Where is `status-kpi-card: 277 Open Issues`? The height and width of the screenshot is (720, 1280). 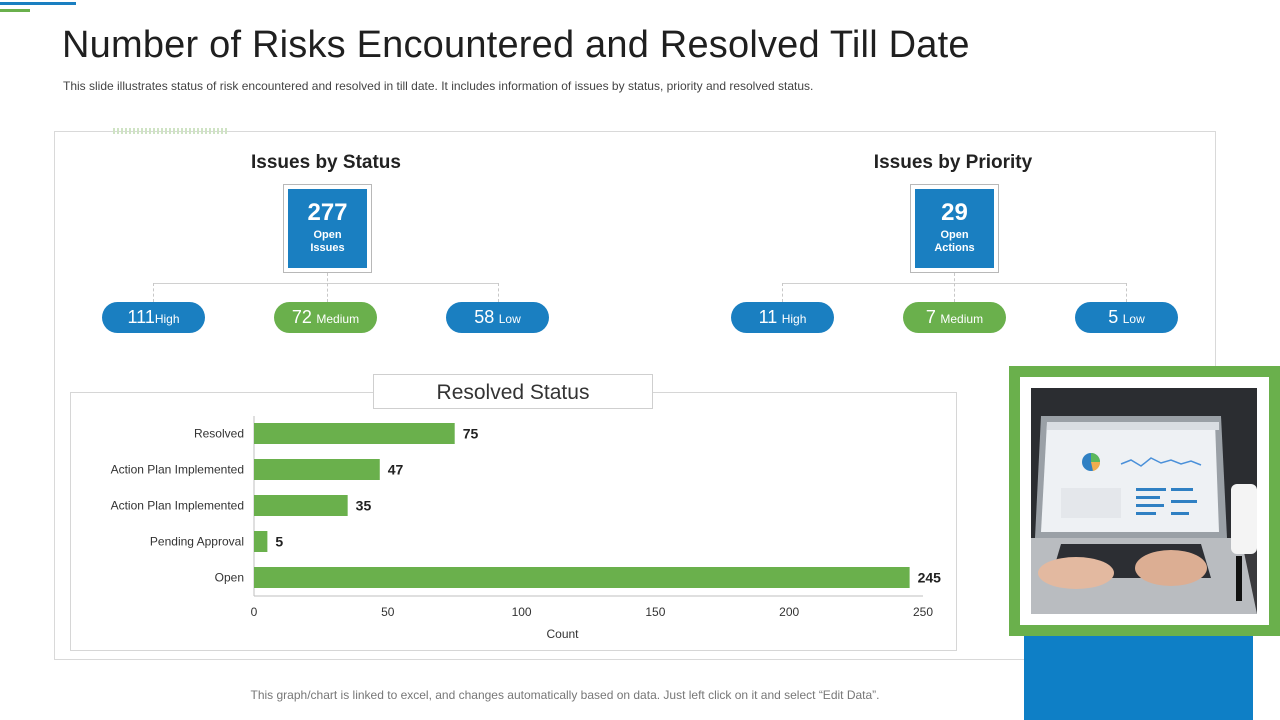 status-kpi-card: 277 Open Issues is located at coordinates (327, 228).